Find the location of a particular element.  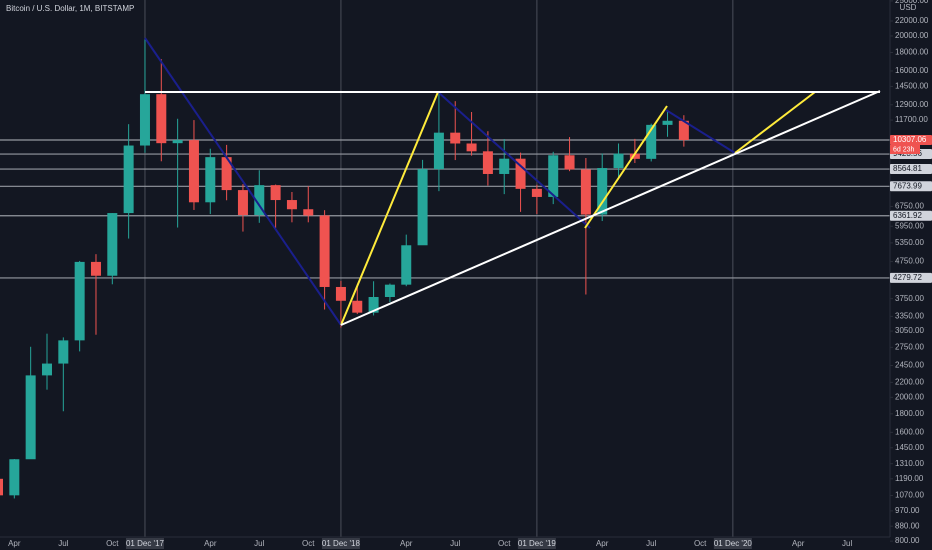

countdown-bg is located at coordinates (905, 149).